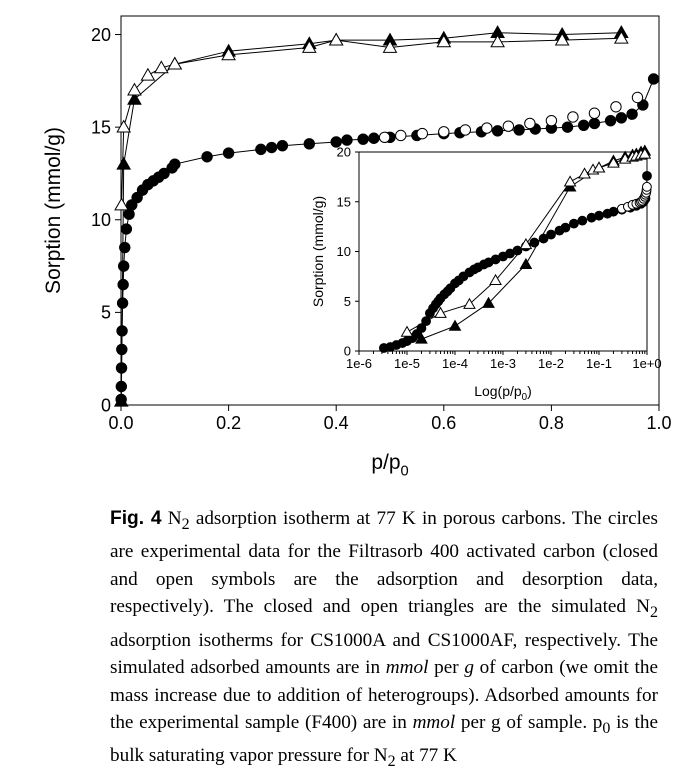 This screenshot has width=696, height=776. What do you see at coordinates (136, 518) in the screenshot?
I see `caption-label: Fig. 4` at bounding box center [136, 518].